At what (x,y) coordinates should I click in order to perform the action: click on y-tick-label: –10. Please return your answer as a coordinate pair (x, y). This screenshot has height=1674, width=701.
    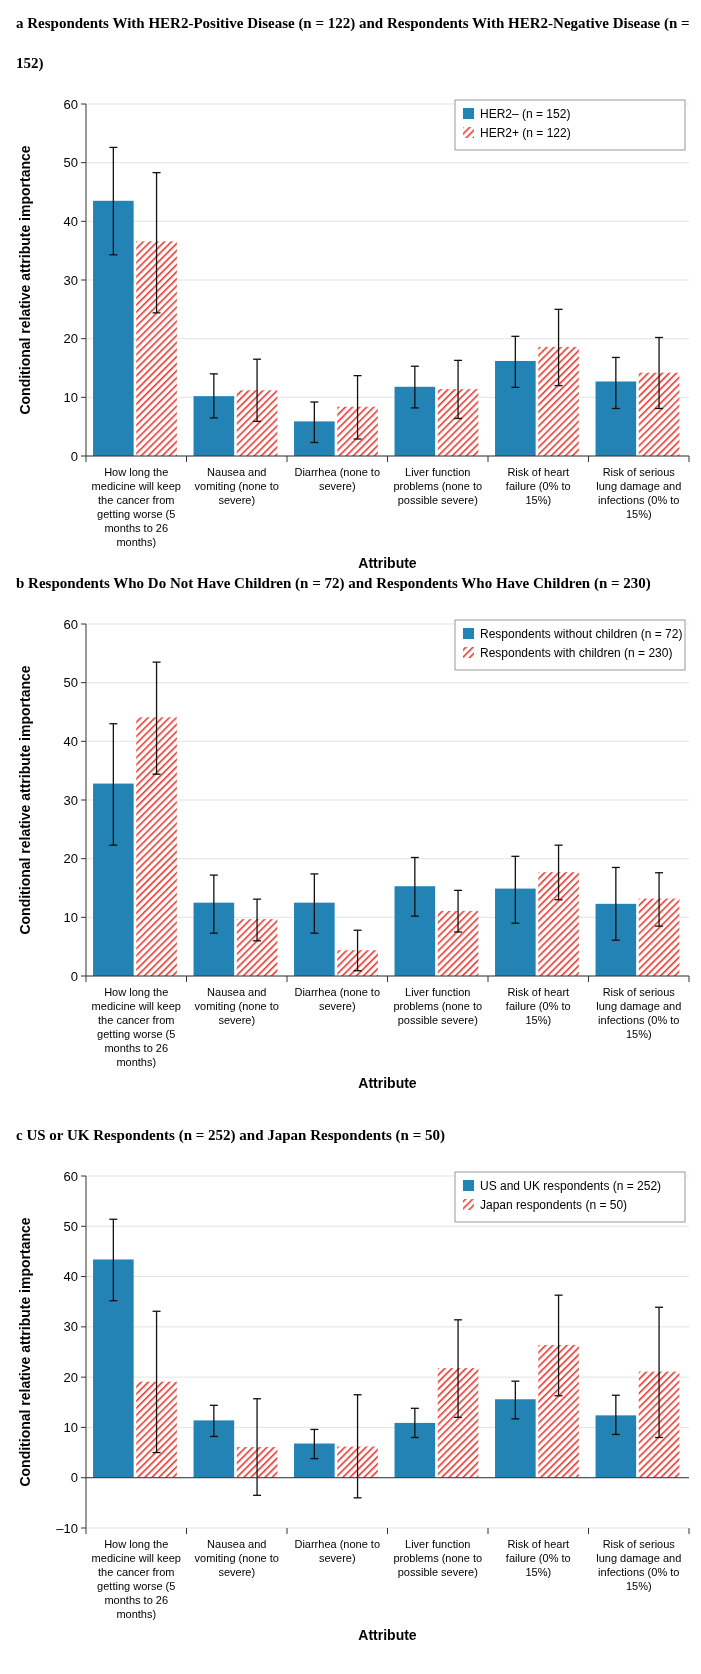
    Looking at the image, I should click on (67, 1528).